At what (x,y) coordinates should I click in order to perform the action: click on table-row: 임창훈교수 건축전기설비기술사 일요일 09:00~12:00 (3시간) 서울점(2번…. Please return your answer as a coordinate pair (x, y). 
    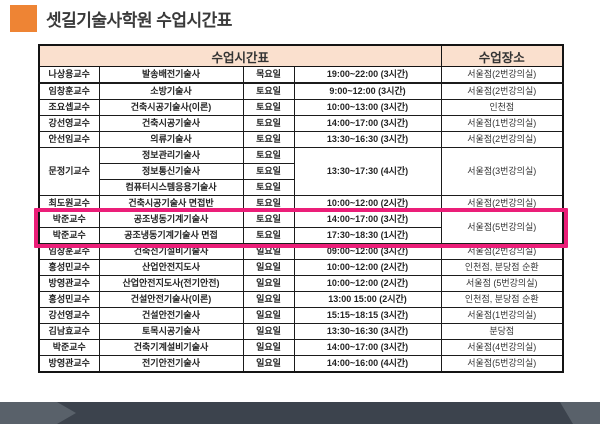
    Looking at the image, I should click on (301, 251).